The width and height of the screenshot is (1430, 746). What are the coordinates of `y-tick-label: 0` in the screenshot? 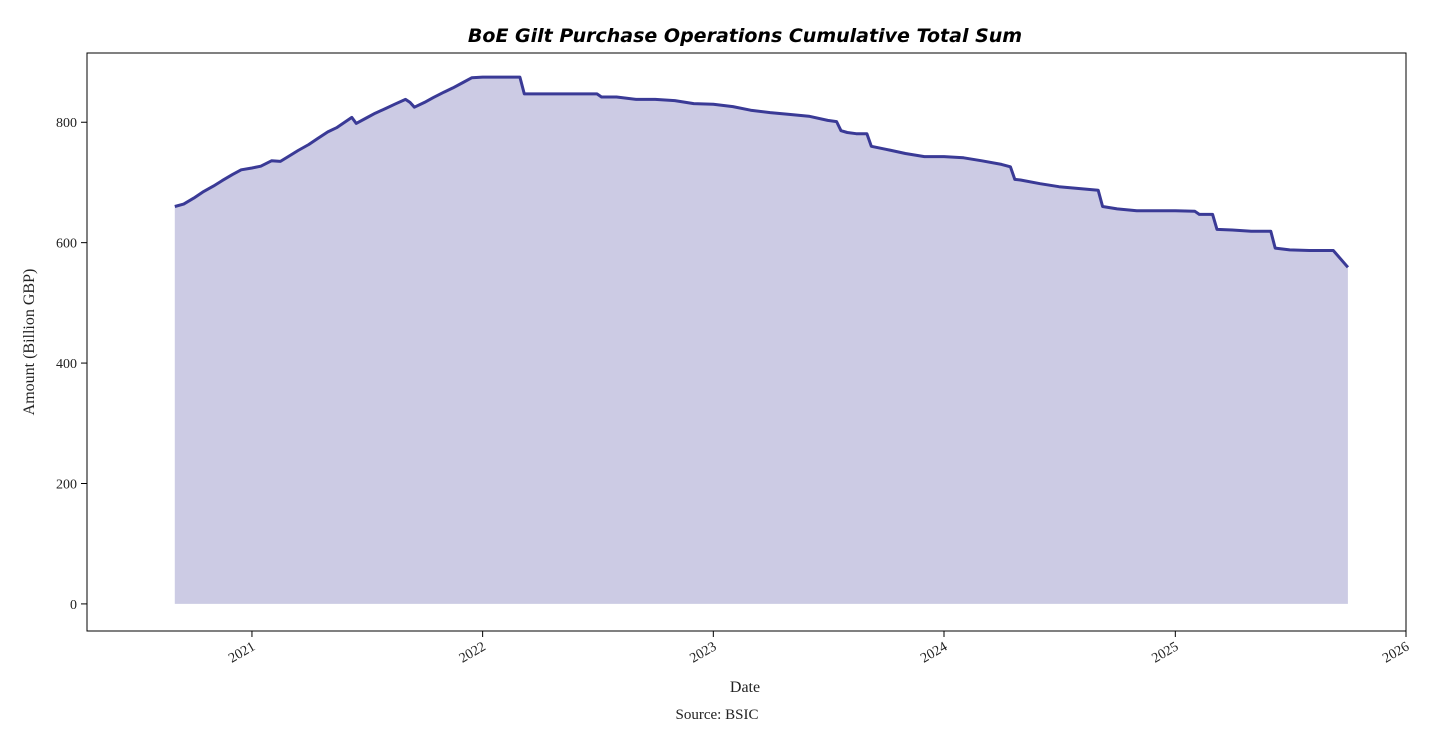 It's located at (73, 605).